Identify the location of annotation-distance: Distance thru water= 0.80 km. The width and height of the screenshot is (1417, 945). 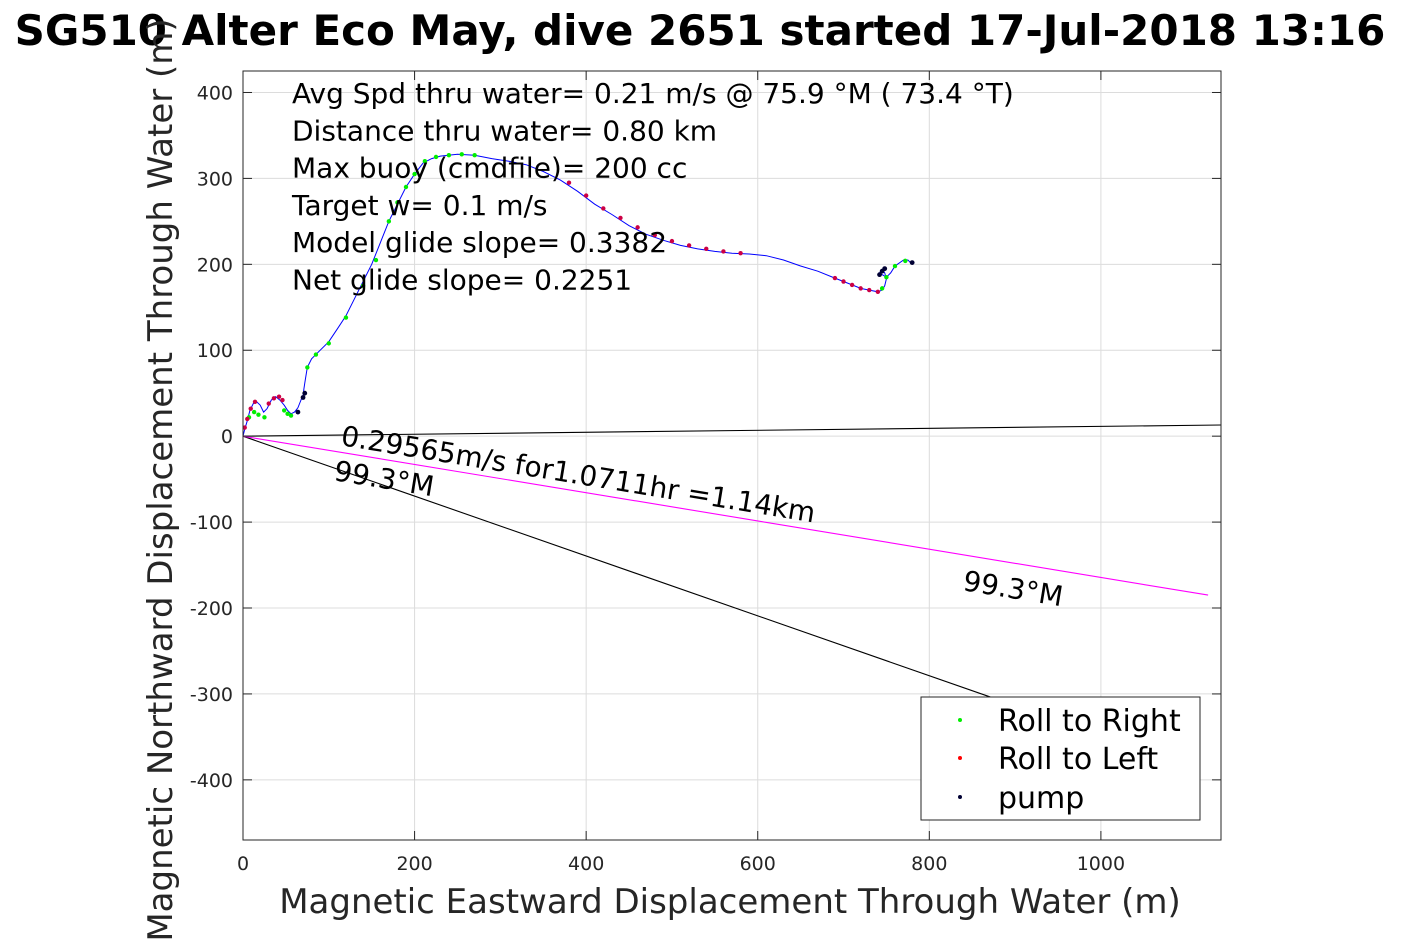
(504, 130).